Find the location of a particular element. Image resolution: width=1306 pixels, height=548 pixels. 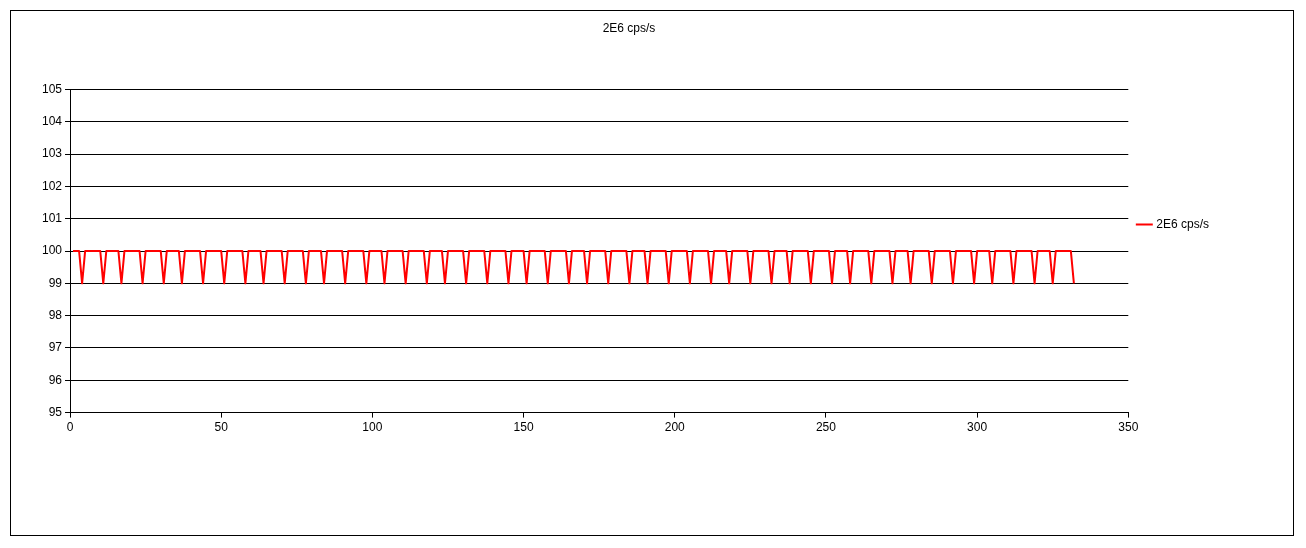

y-tick-label: 104 is located at coordinates (52, 121).